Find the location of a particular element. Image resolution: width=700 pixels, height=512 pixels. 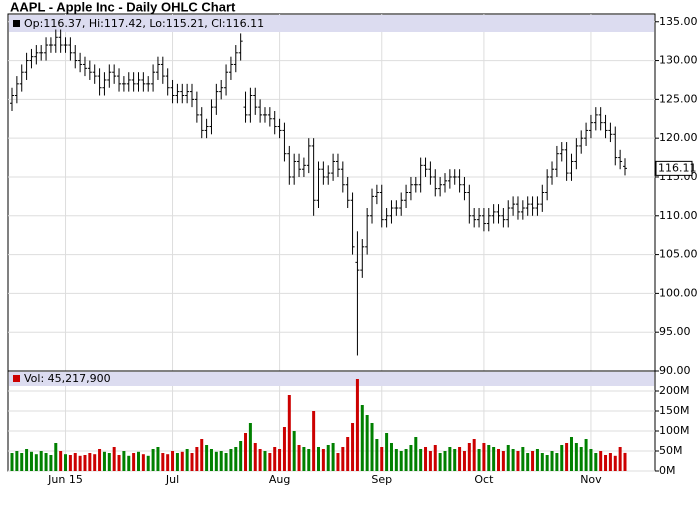

y-tick-label: 95.00 is located at coordinates (675, 331).